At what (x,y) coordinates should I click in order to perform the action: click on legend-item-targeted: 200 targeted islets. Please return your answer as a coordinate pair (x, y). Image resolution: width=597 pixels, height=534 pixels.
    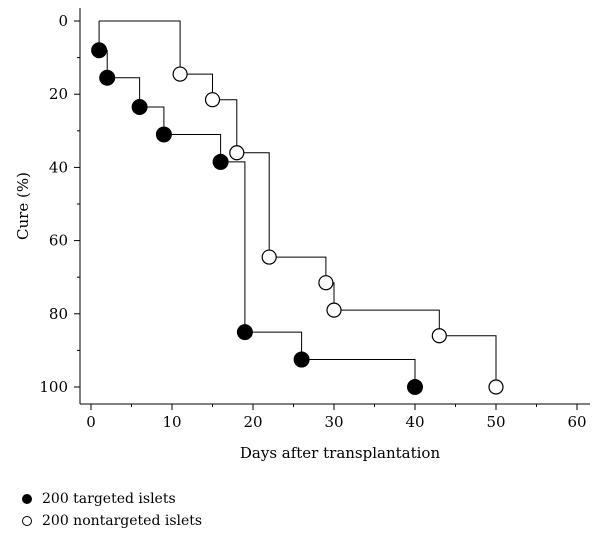
    Looking at the image, I should click on (112, 499).